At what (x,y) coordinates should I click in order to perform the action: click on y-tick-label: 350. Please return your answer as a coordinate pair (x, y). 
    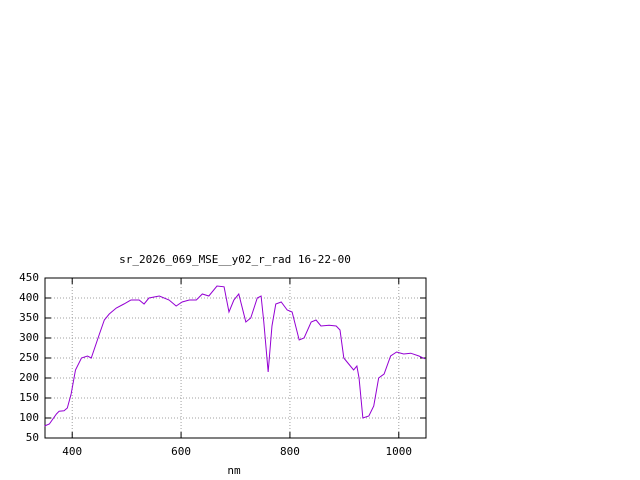
    Looking at the image, I should click on (29, 317).